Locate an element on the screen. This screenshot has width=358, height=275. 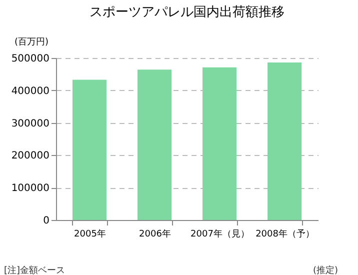
y-tick-label: 300000 is located at coordinates (30, 124).